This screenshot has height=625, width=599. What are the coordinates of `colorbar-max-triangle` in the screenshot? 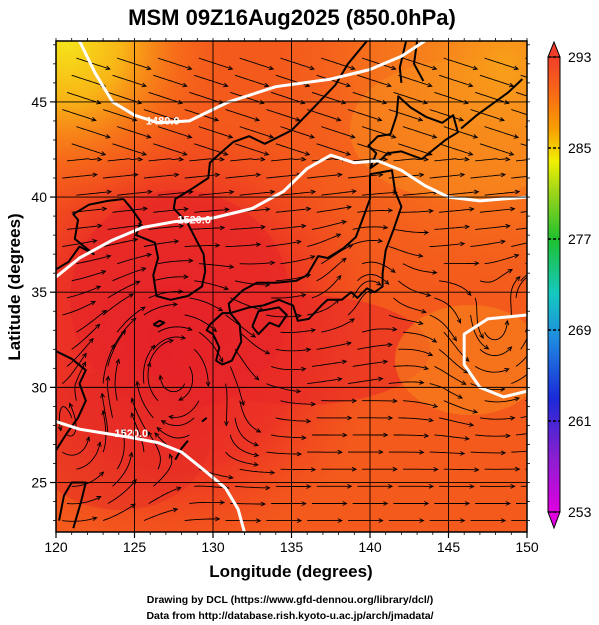 It's located at (554, 49).